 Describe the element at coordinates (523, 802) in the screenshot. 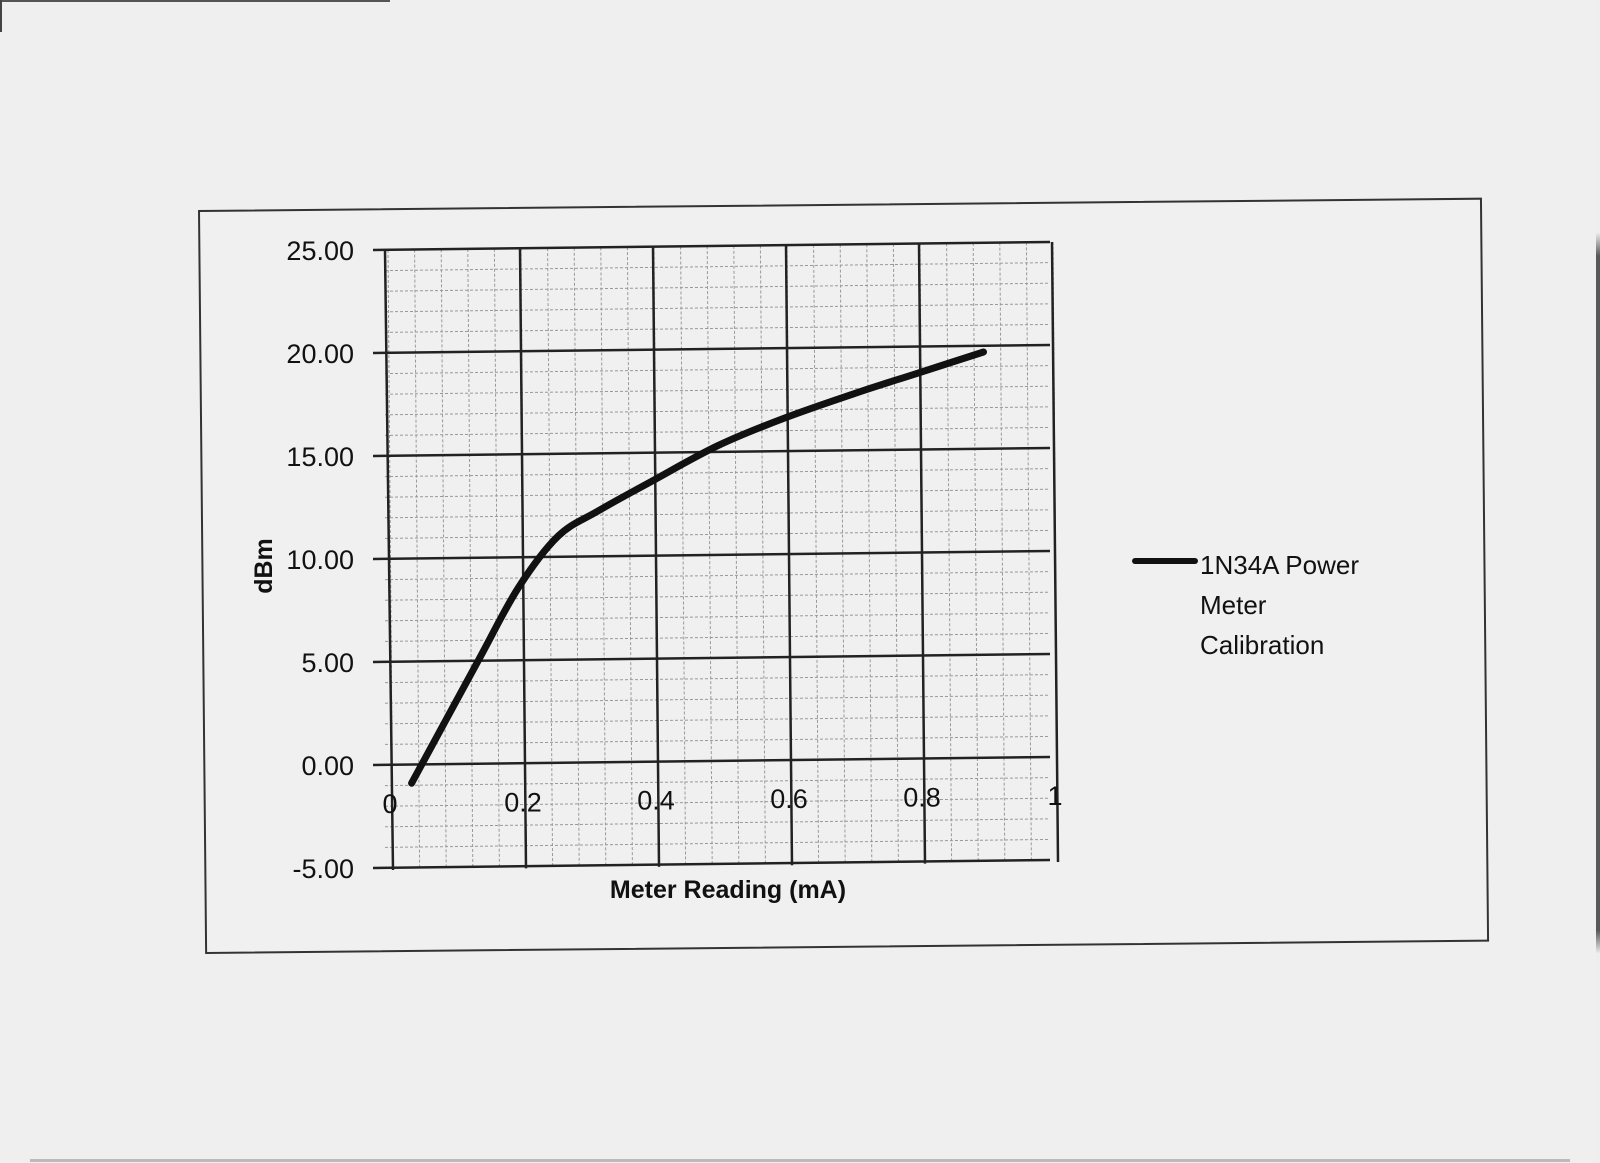

I see `x-tick-label: 0.2` at that location.